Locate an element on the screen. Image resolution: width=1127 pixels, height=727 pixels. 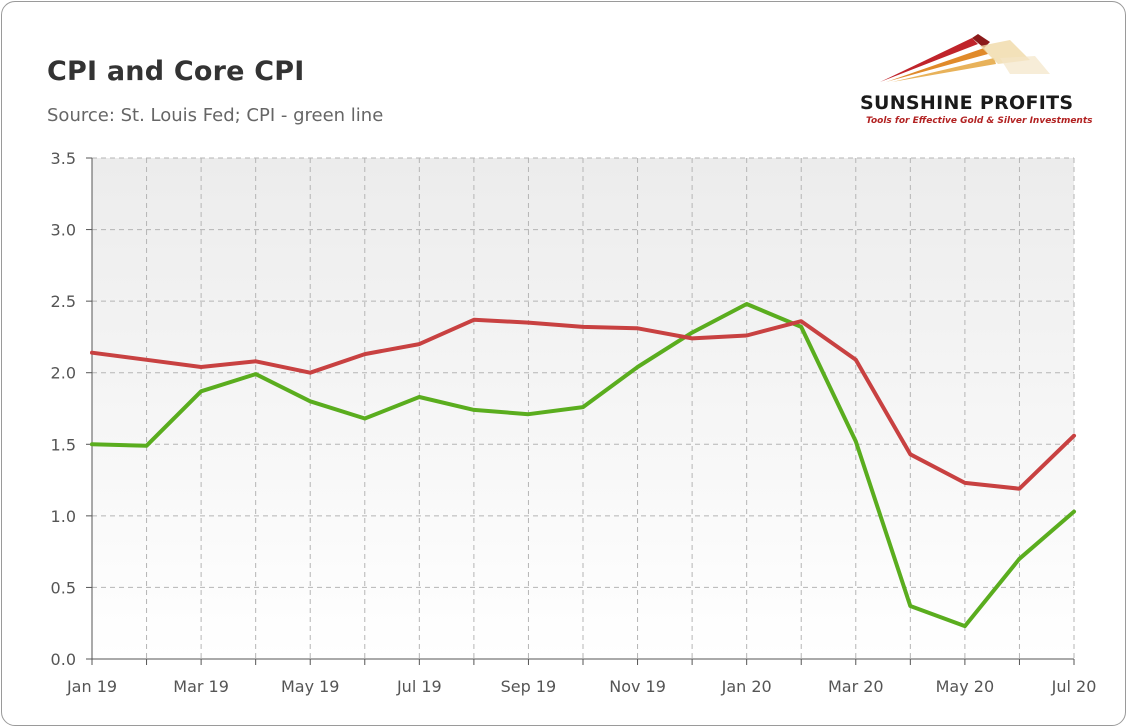
y-tick-label: 3.5 is located at coordinates (63, 158).